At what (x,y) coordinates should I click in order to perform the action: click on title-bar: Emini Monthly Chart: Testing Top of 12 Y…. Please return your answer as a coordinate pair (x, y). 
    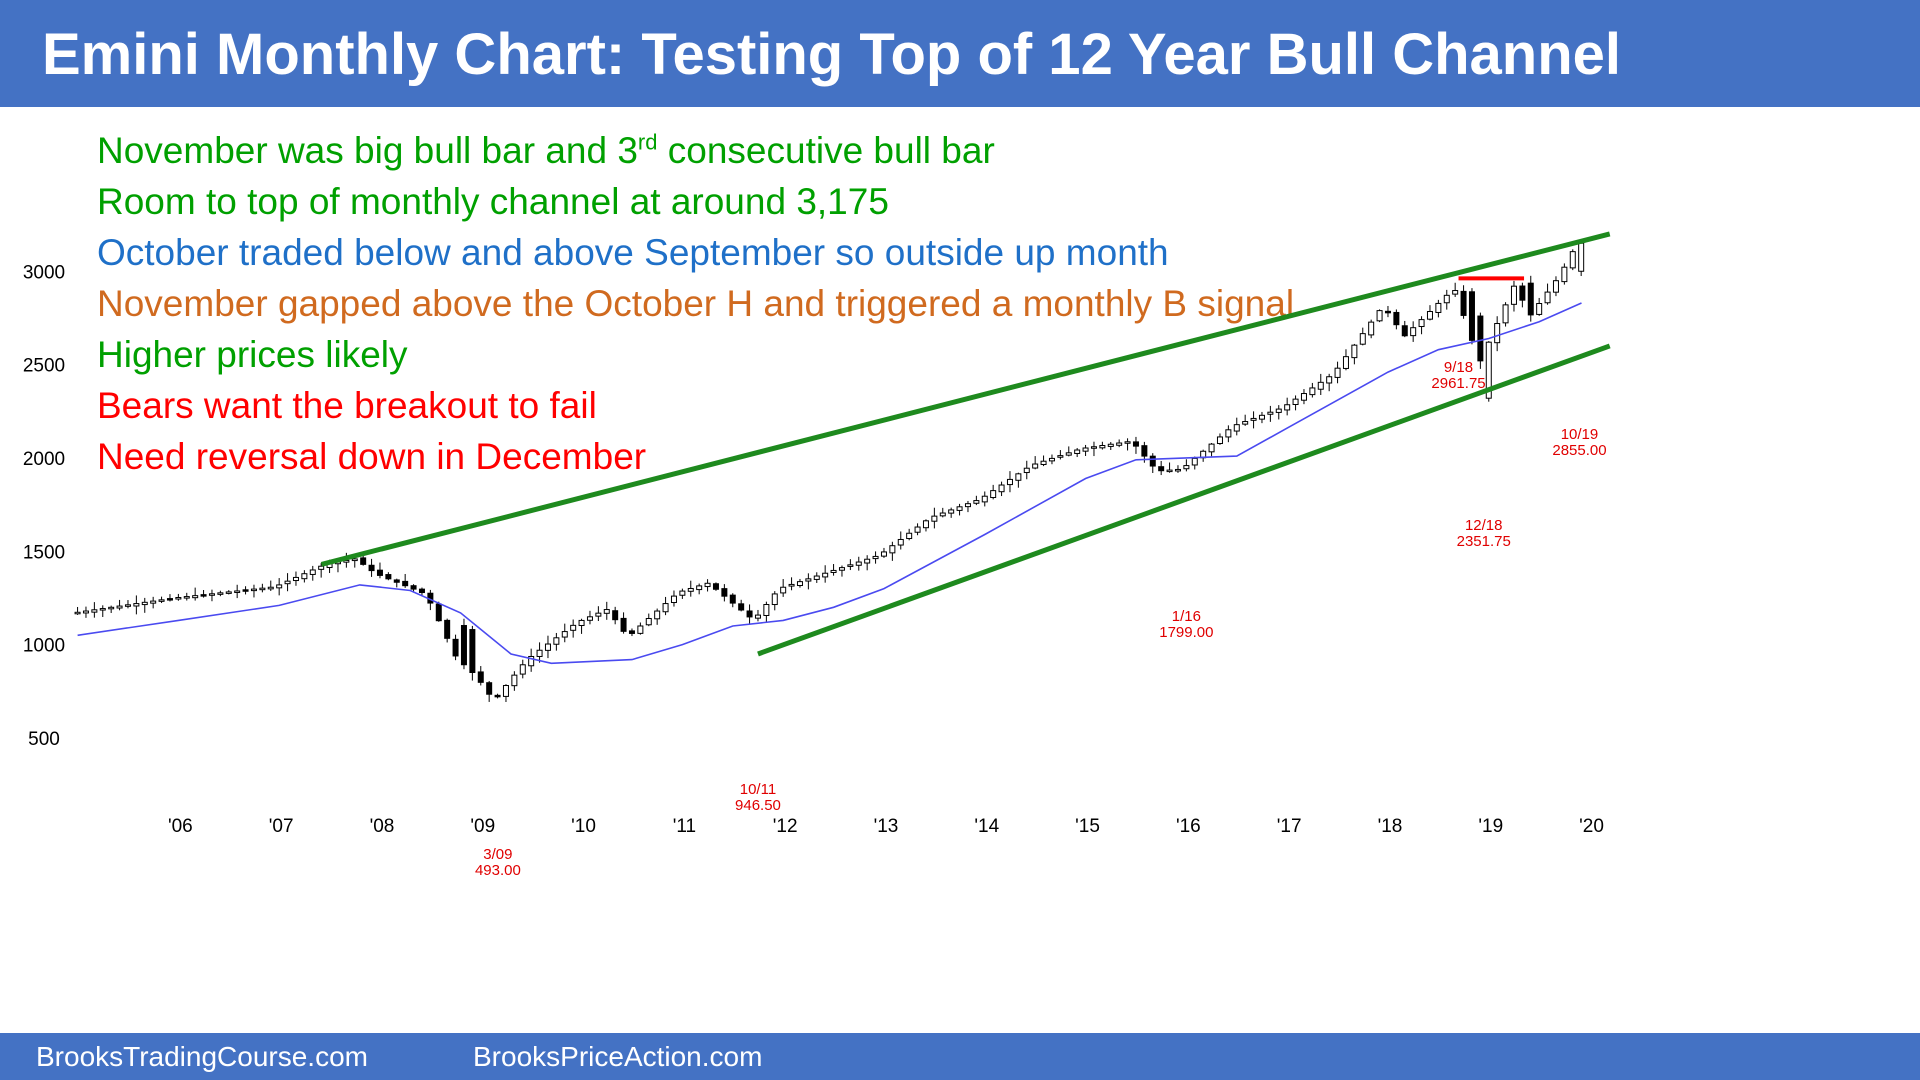
    Looking at the image, I should click on (960, 53).